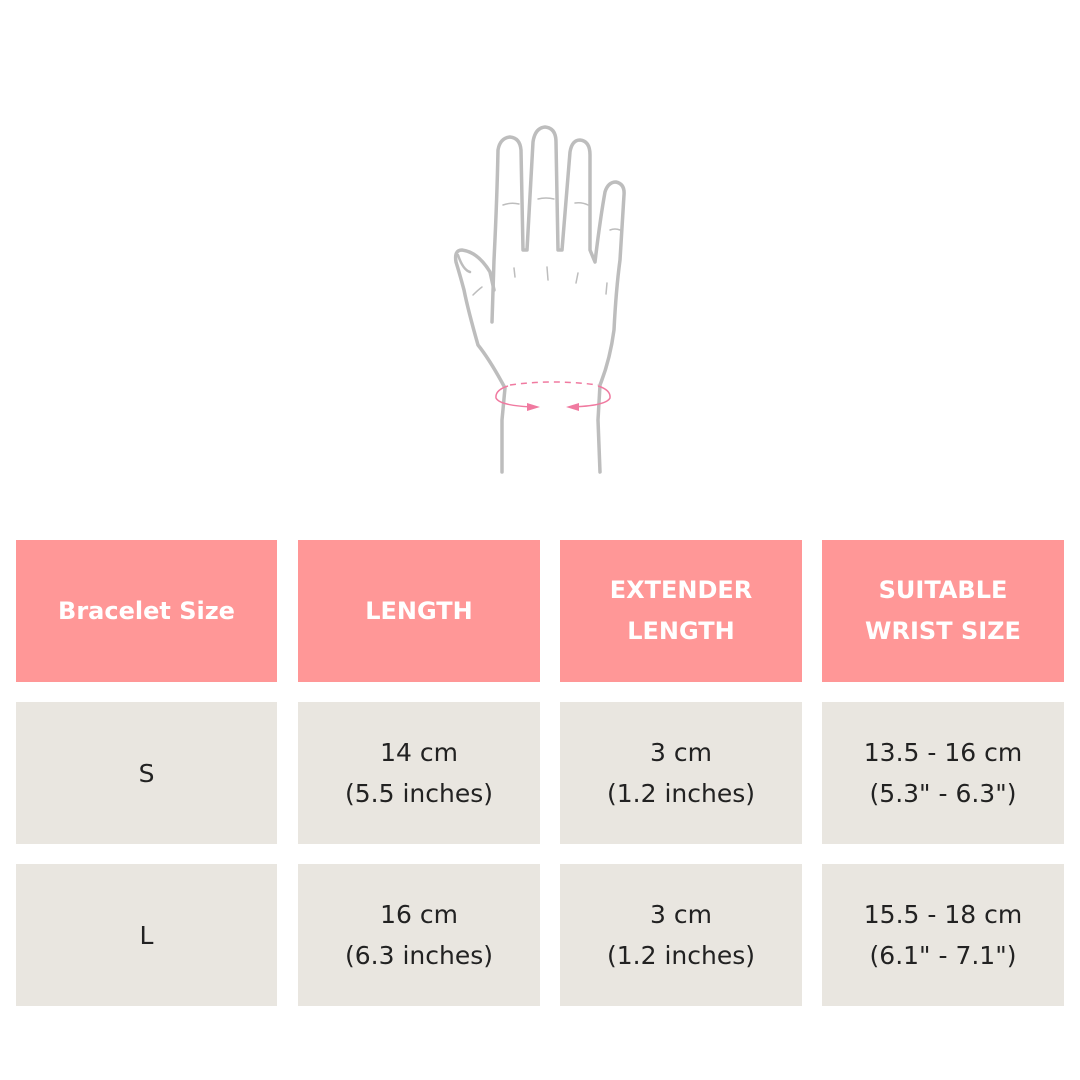 The height and width of the screenshot is (1080, 1080). I want to click on cell-text: (5.5 inches), so click(419, 793).